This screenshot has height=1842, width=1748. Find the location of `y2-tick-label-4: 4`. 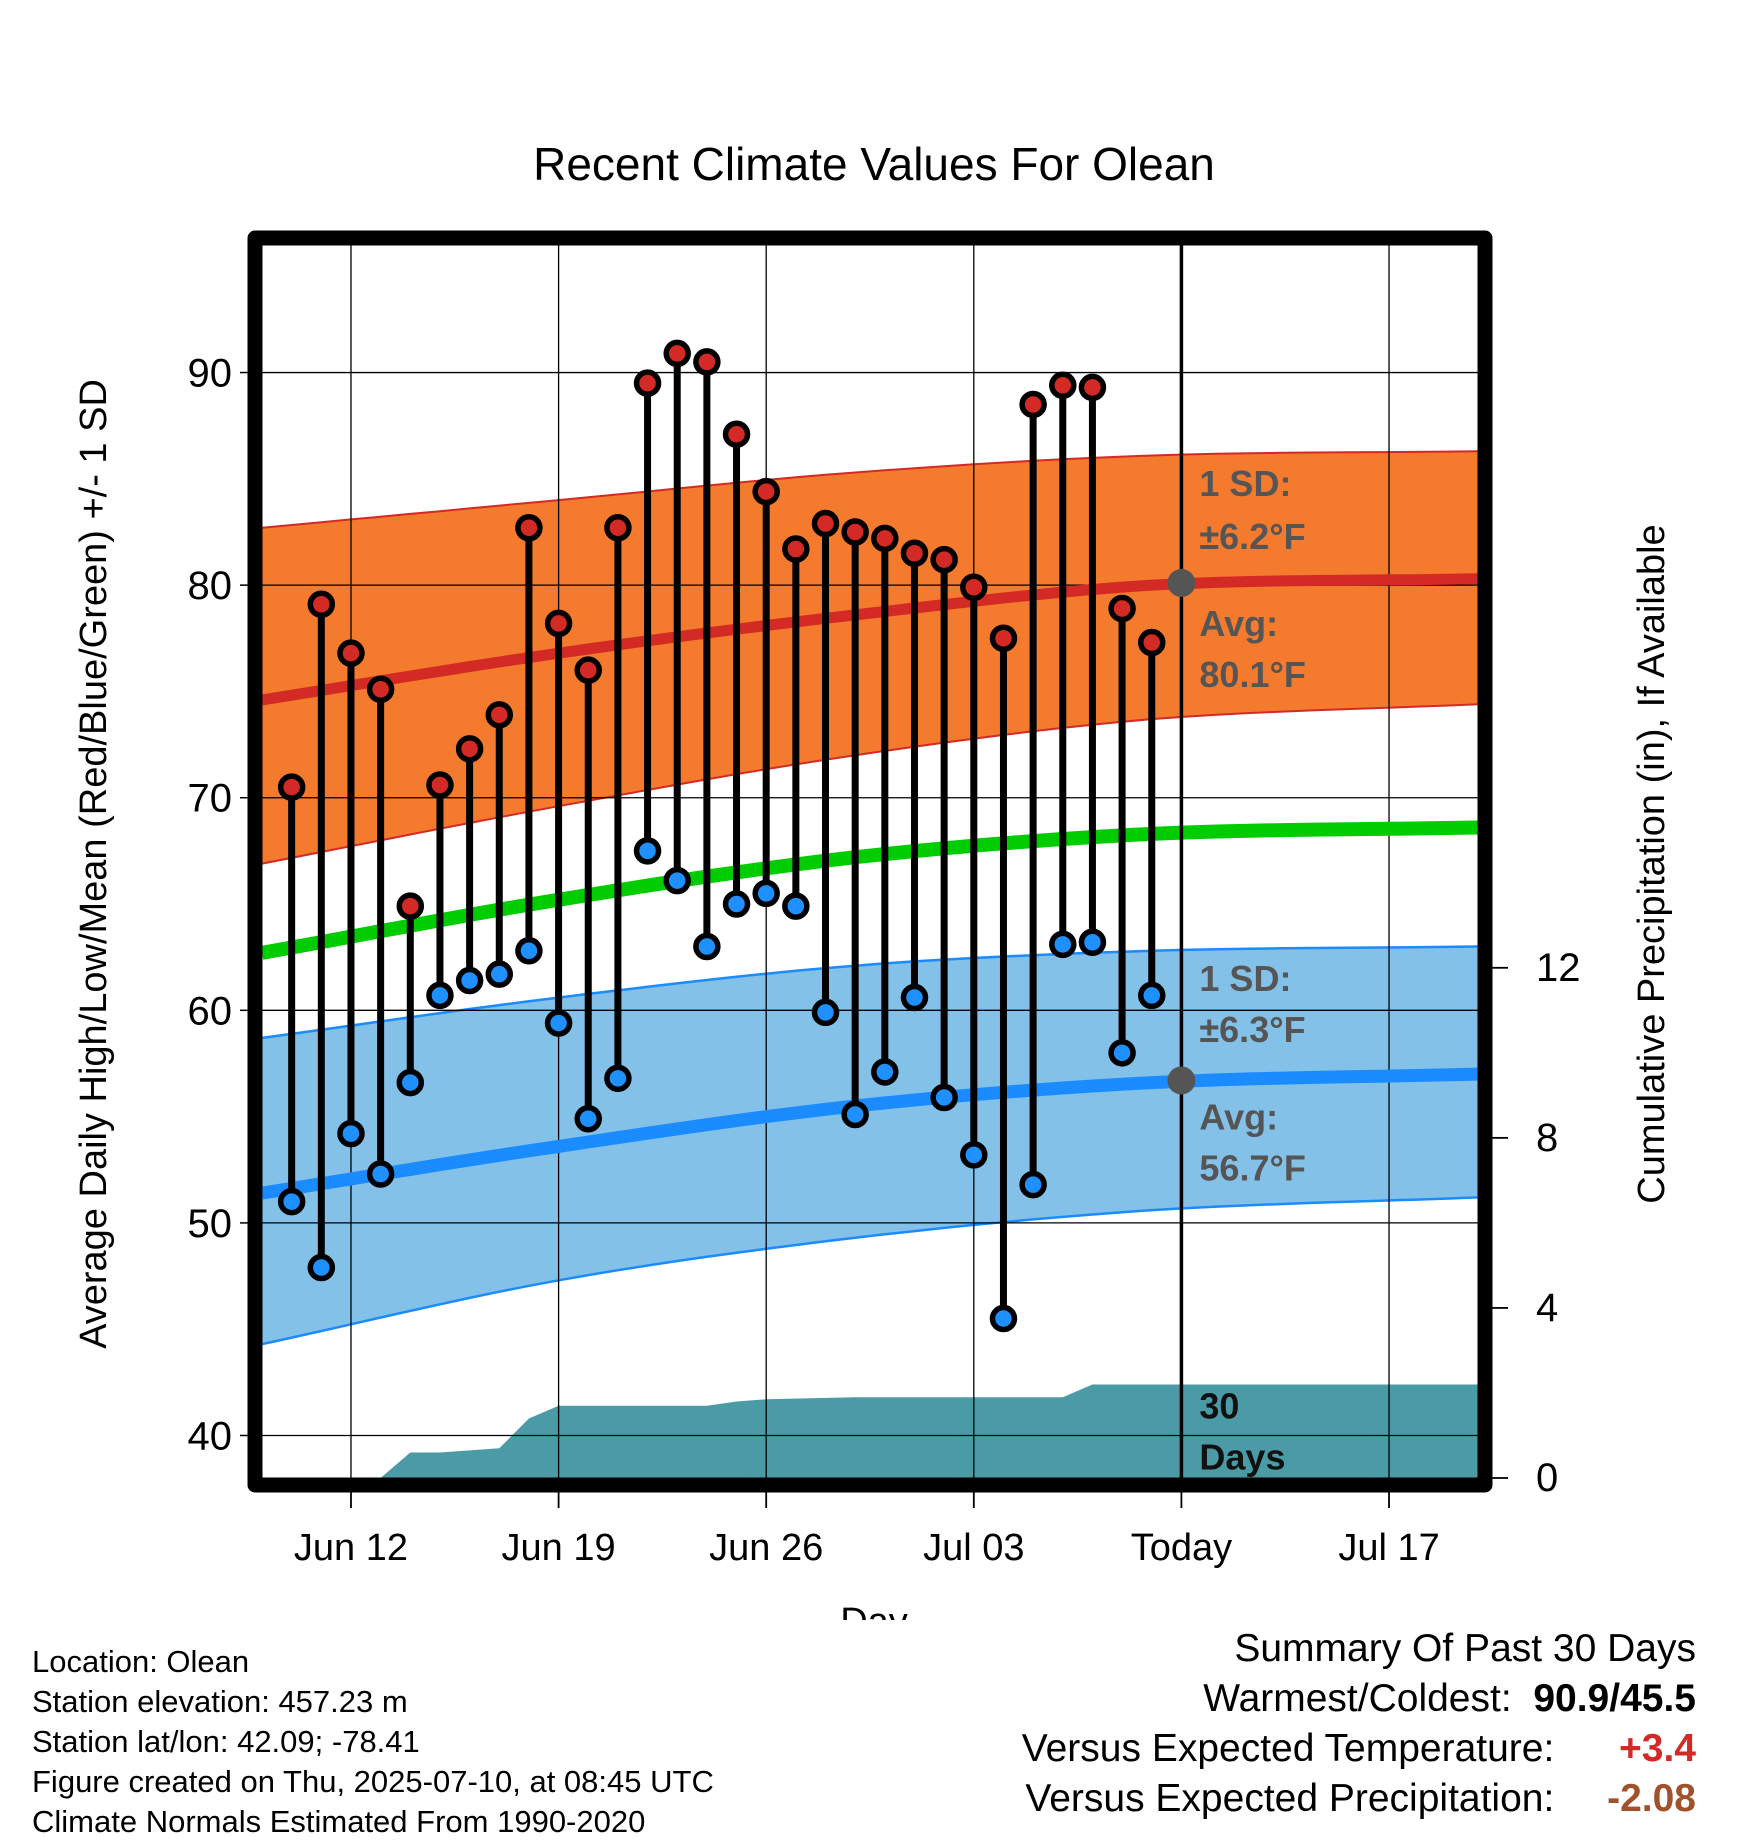

y2-tick-label-4: 4 is located at coordinates (1547, 1308).